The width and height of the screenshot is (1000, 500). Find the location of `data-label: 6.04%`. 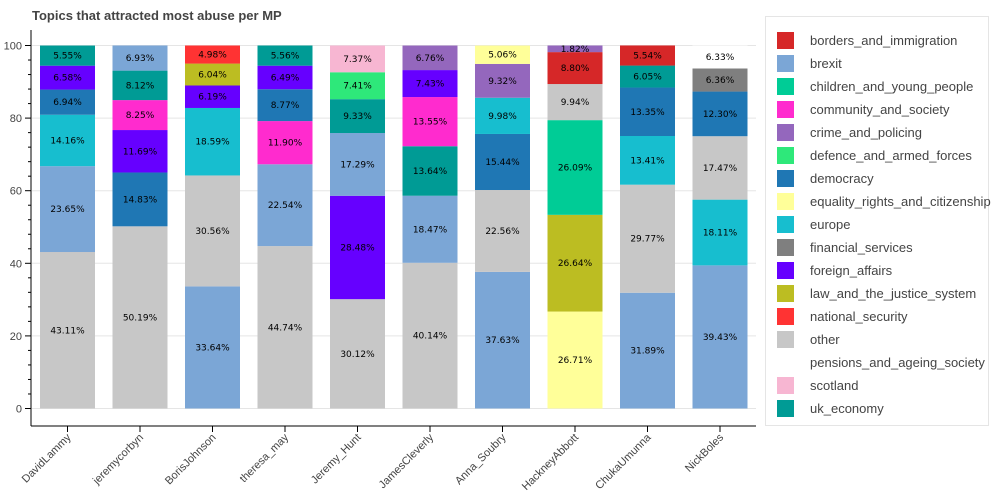

data-label: 6.04% is located at coordinates (212, 76).